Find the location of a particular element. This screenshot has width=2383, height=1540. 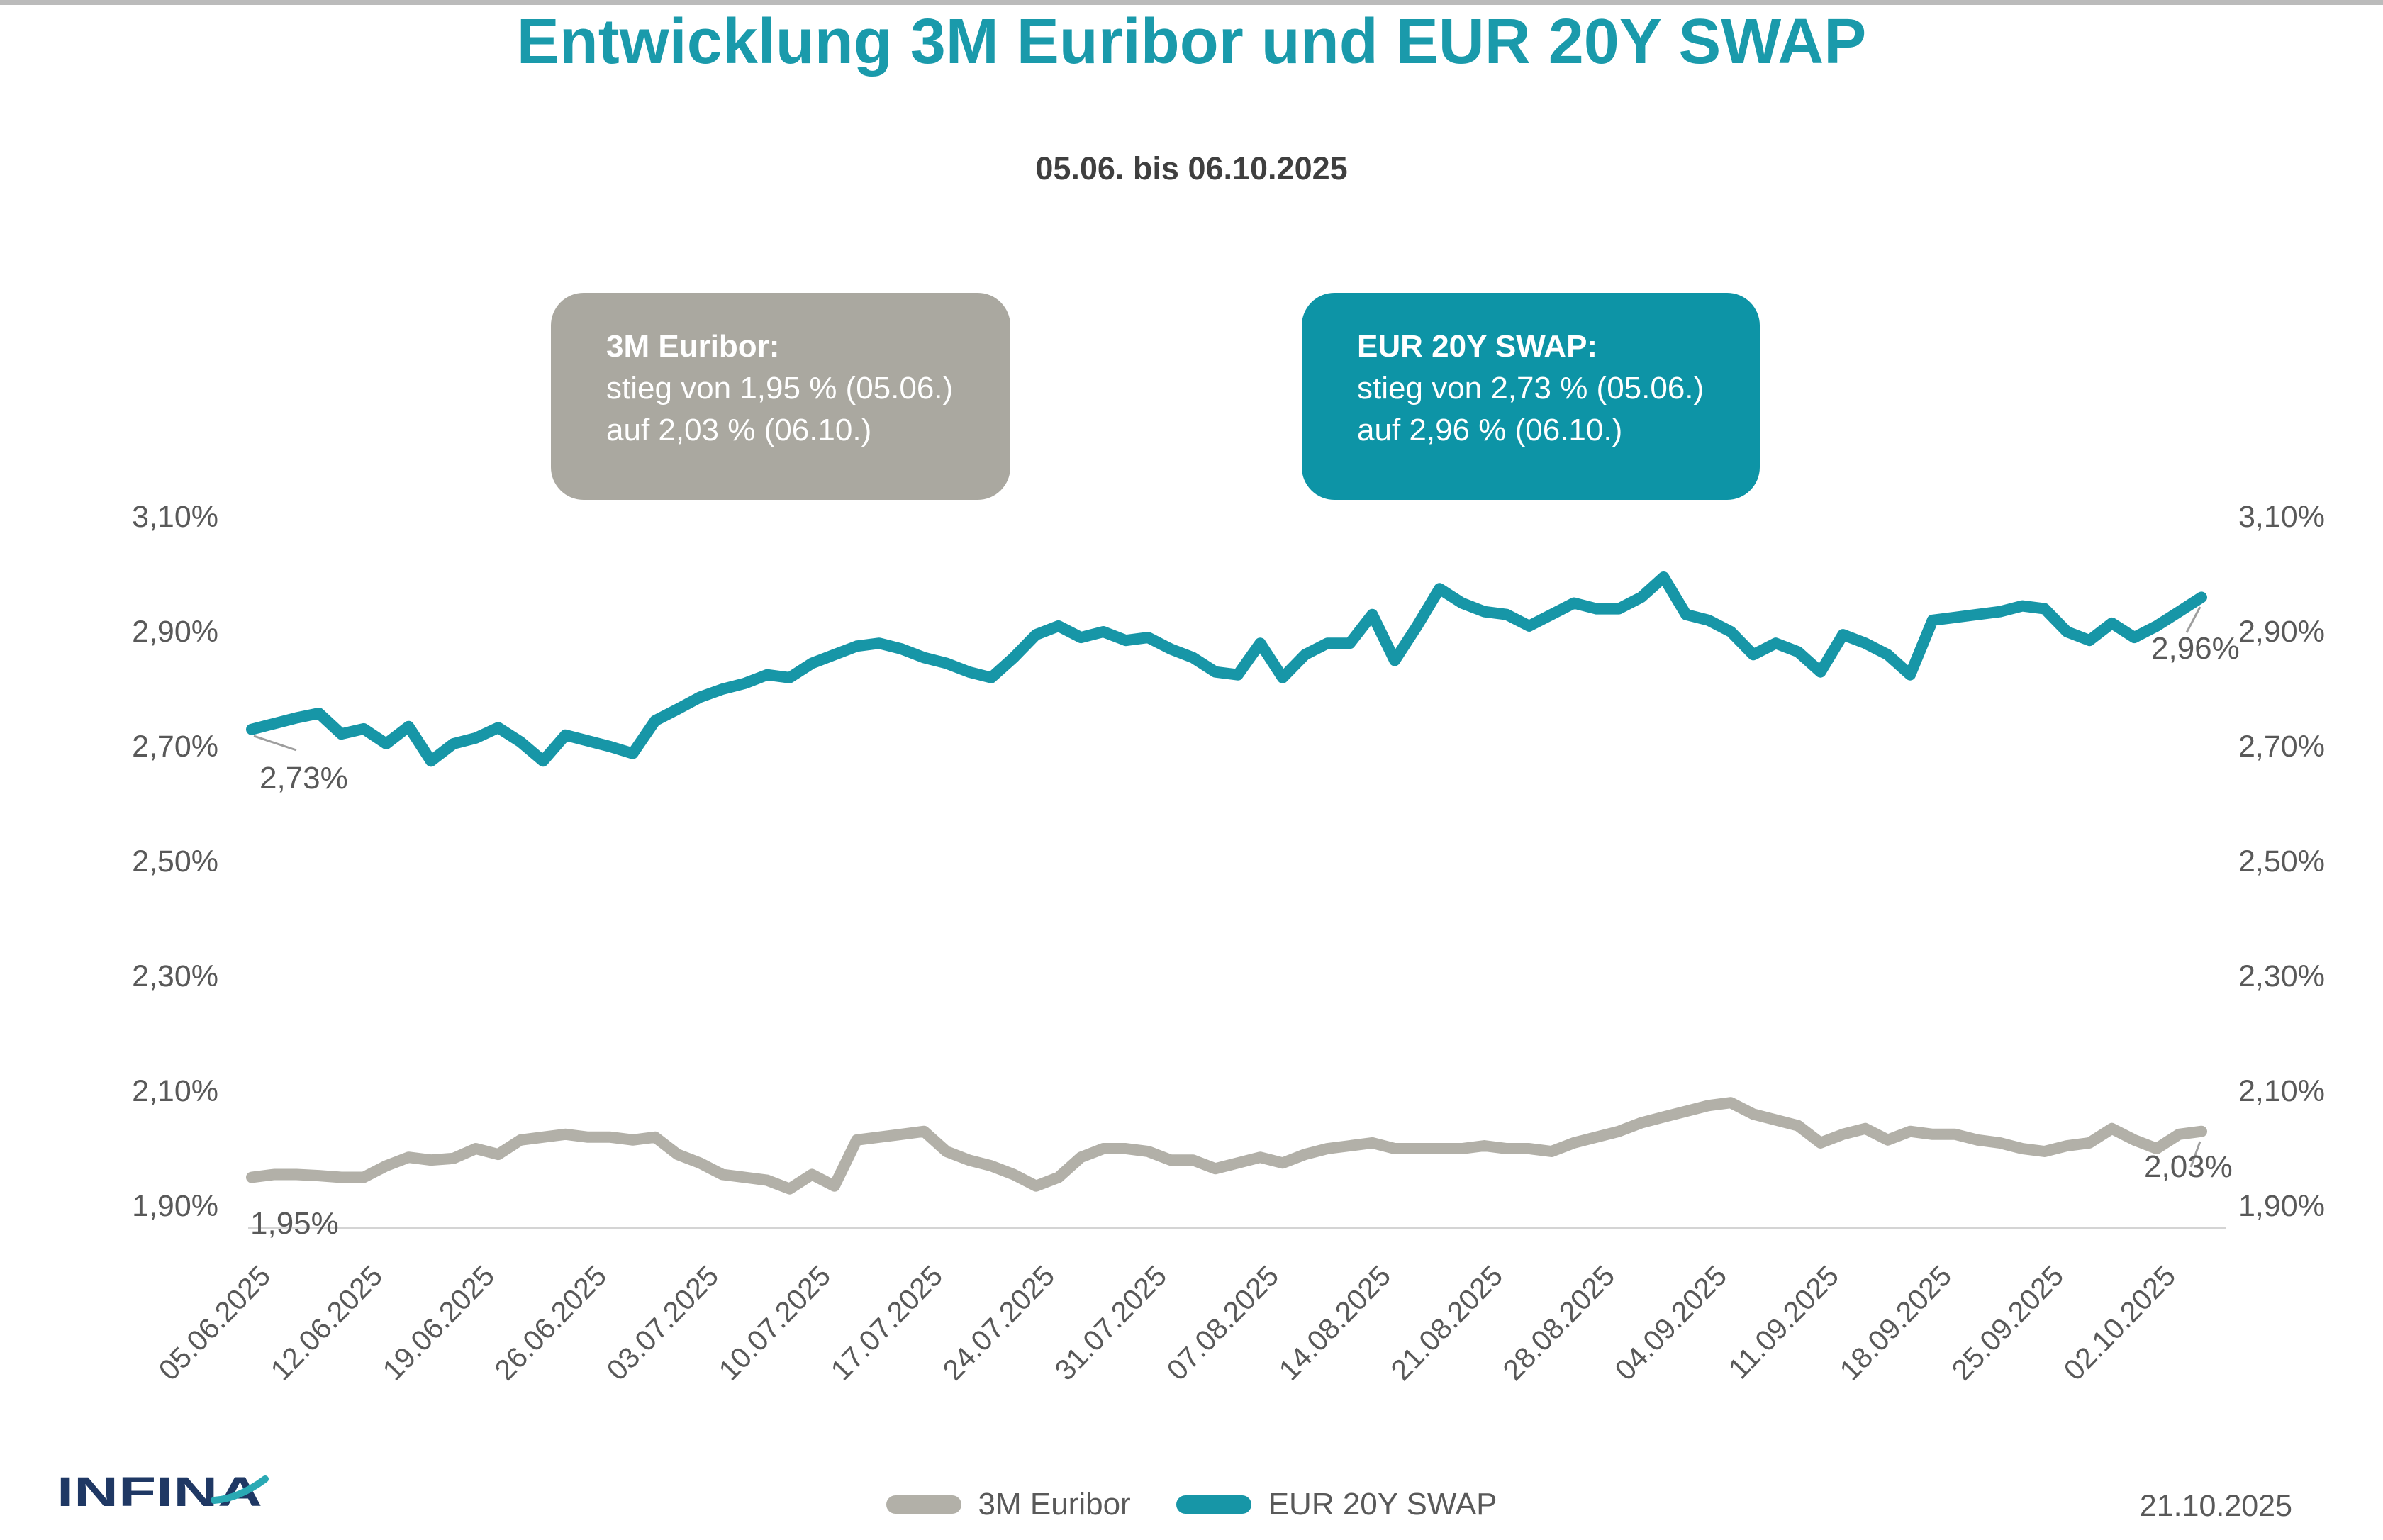

series-line-3m-euribor is located at coordinates (1226, 1146).